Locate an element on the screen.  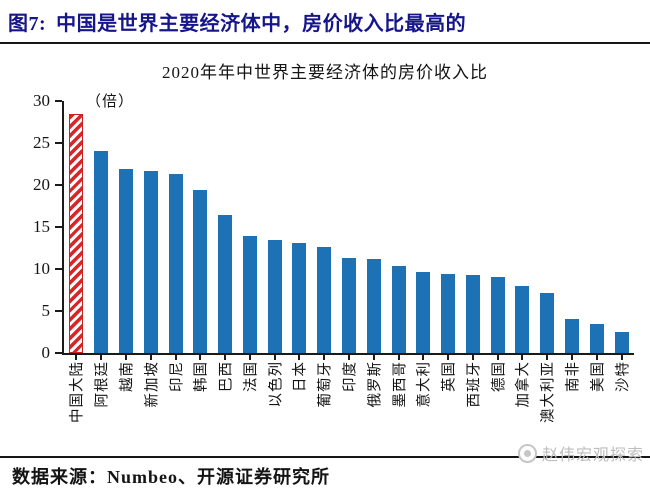
x-axis-label: 德国 is located at coordinates (499, 376).